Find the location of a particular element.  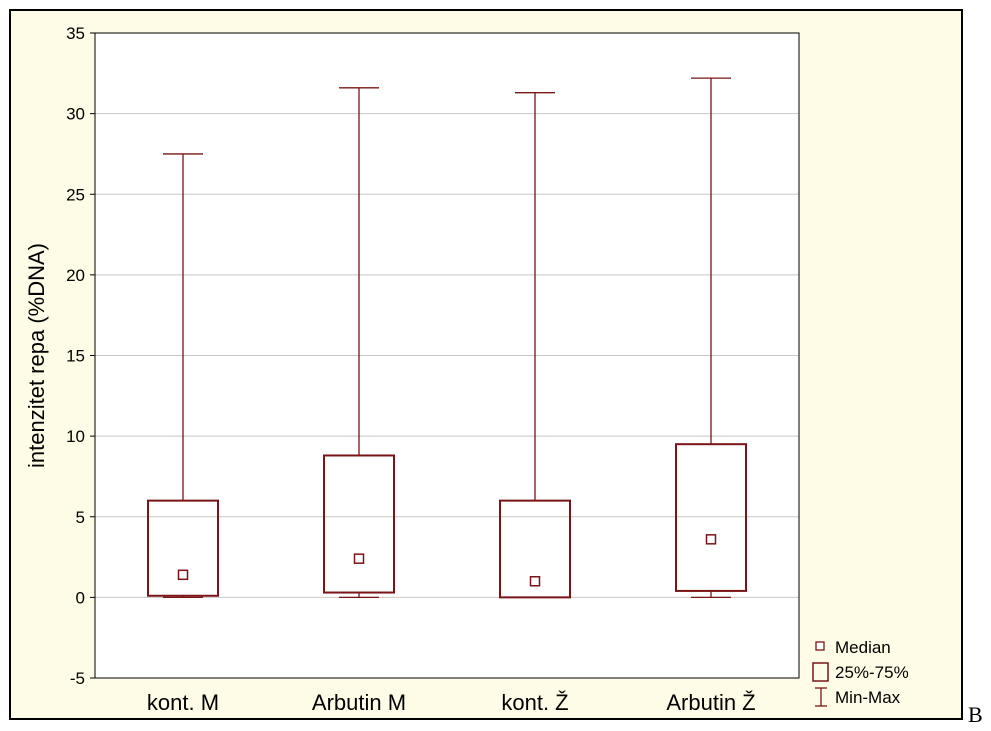

legend-minmax-label: Min-Max is located at coordinates (868, 697).